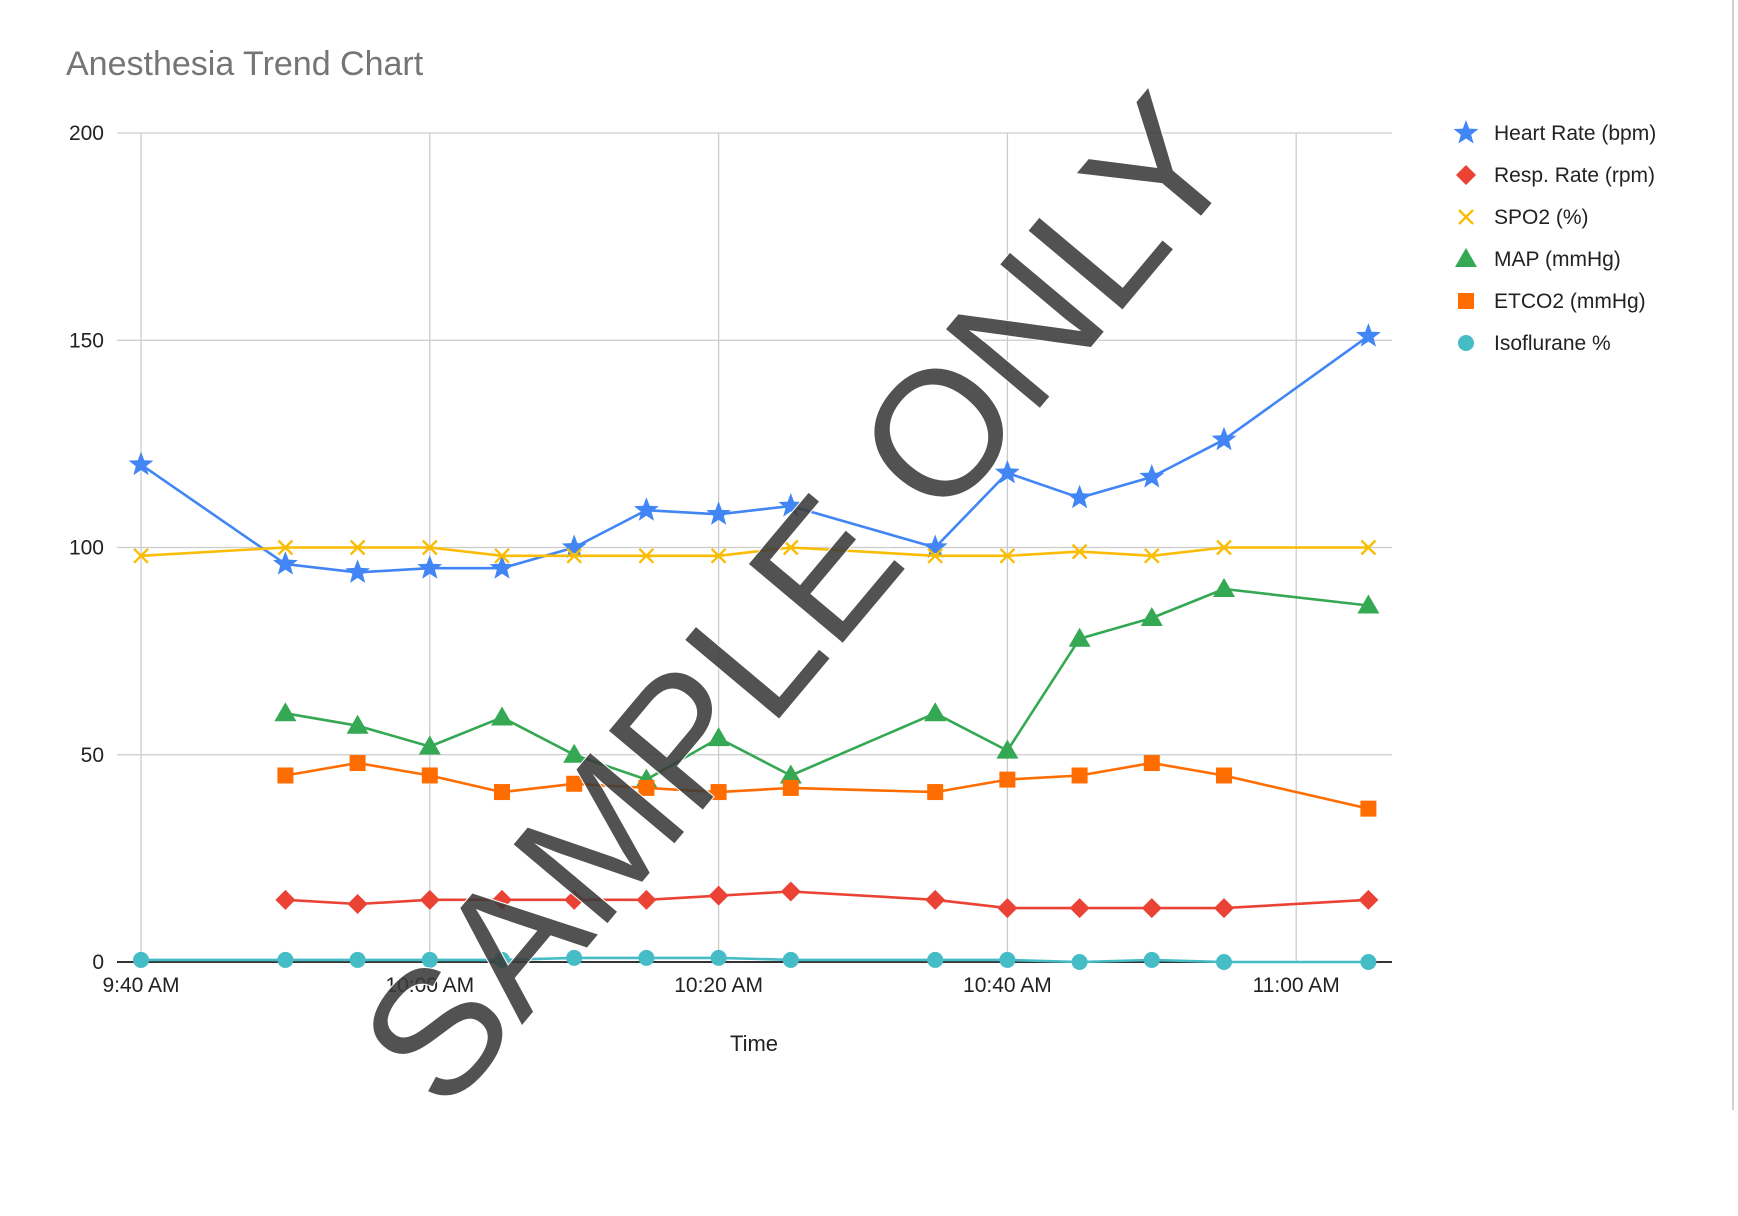 Image resolution: width=1738 pixels, height=1216 pixels. What do you see at coordinates (1552, 343) in the screenshot?
I see `legend-label-isoflurane: Isoflurane %` at bounding box center [1552, 343].